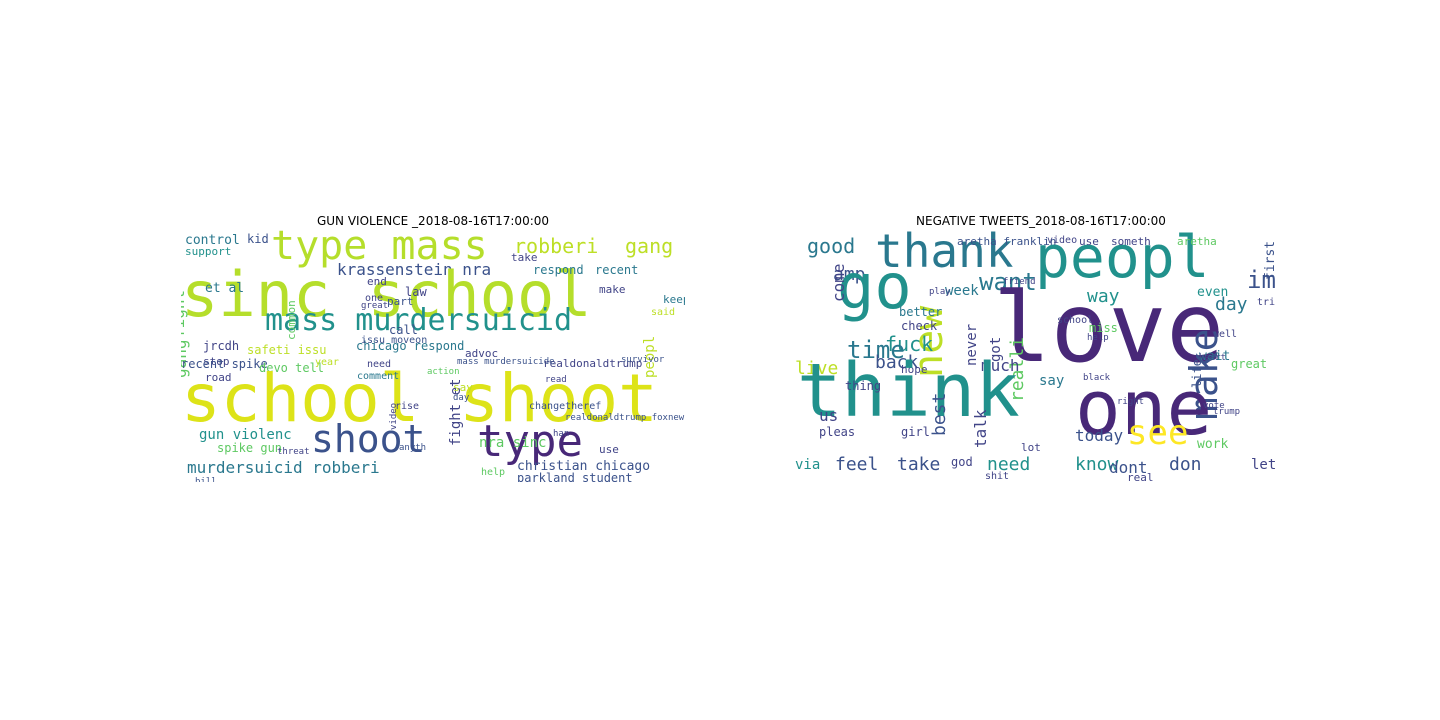 Image resolution: width=1440 pixels, height=720 pixels. Describe the element at coordinates (863, 386) in the screenshot. I see `cloud-word: thing` at that location.